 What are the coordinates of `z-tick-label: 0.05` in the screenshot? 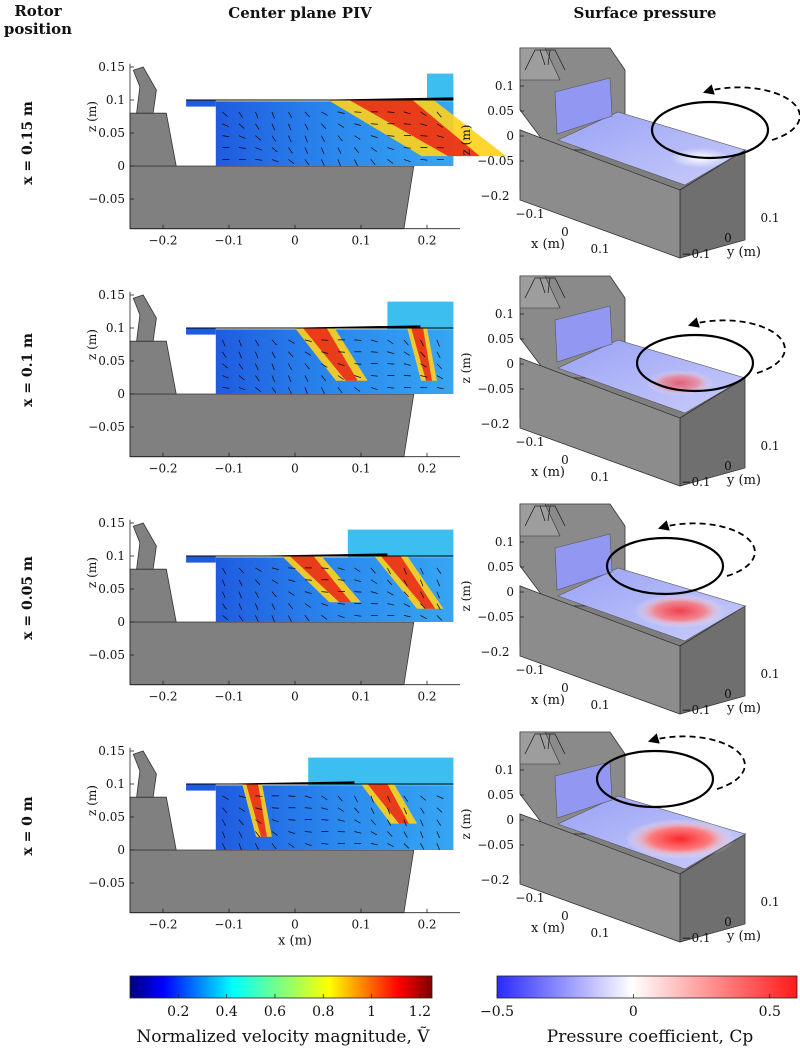 It's located at (500, 795).